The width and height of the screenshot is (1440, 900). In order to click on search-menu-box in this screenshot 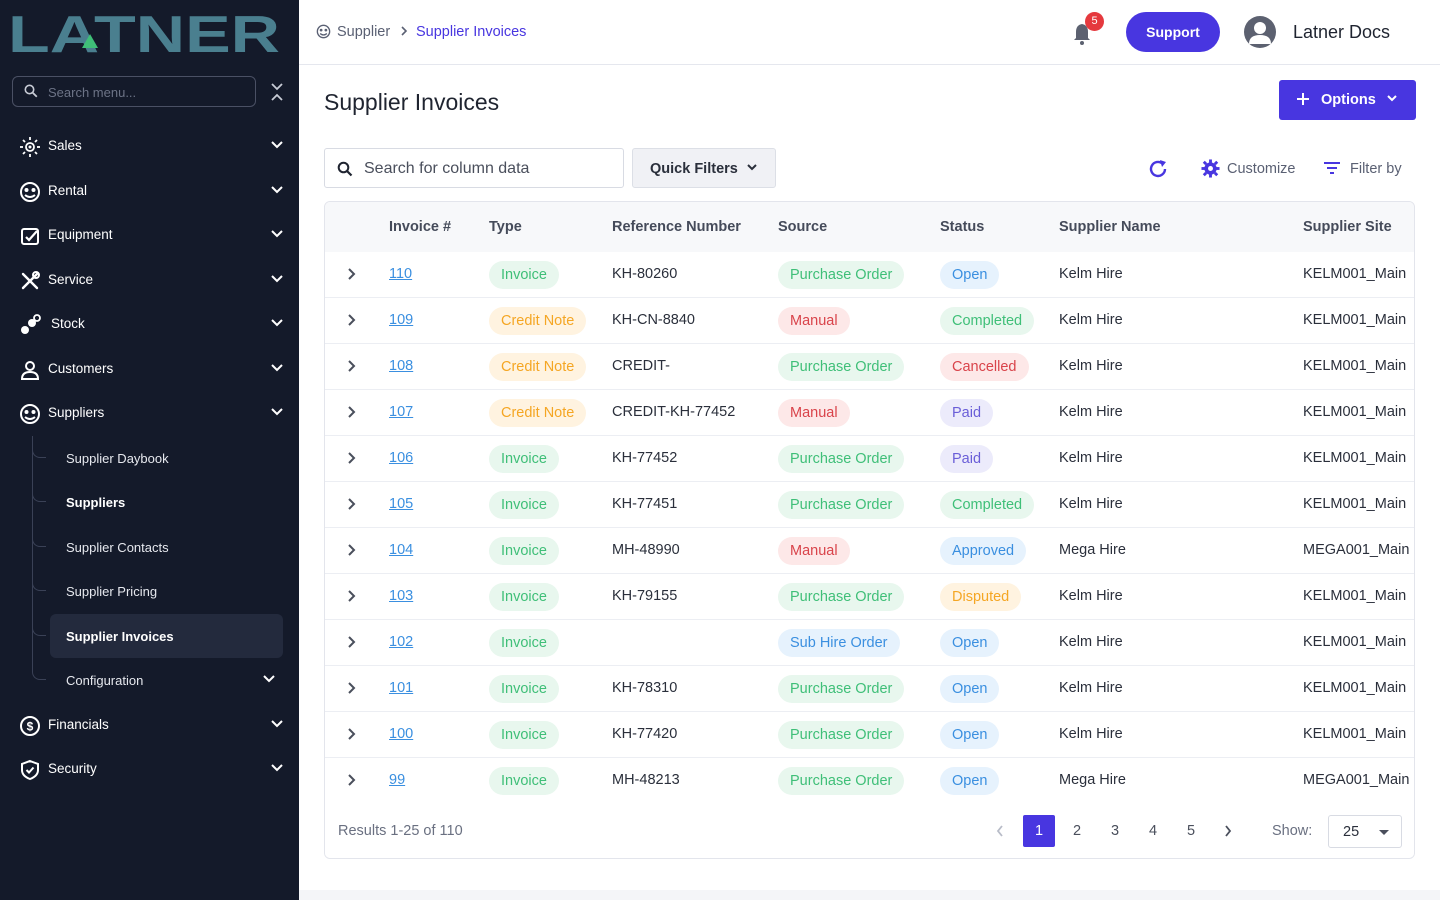, I will do `click(134, 91)`.